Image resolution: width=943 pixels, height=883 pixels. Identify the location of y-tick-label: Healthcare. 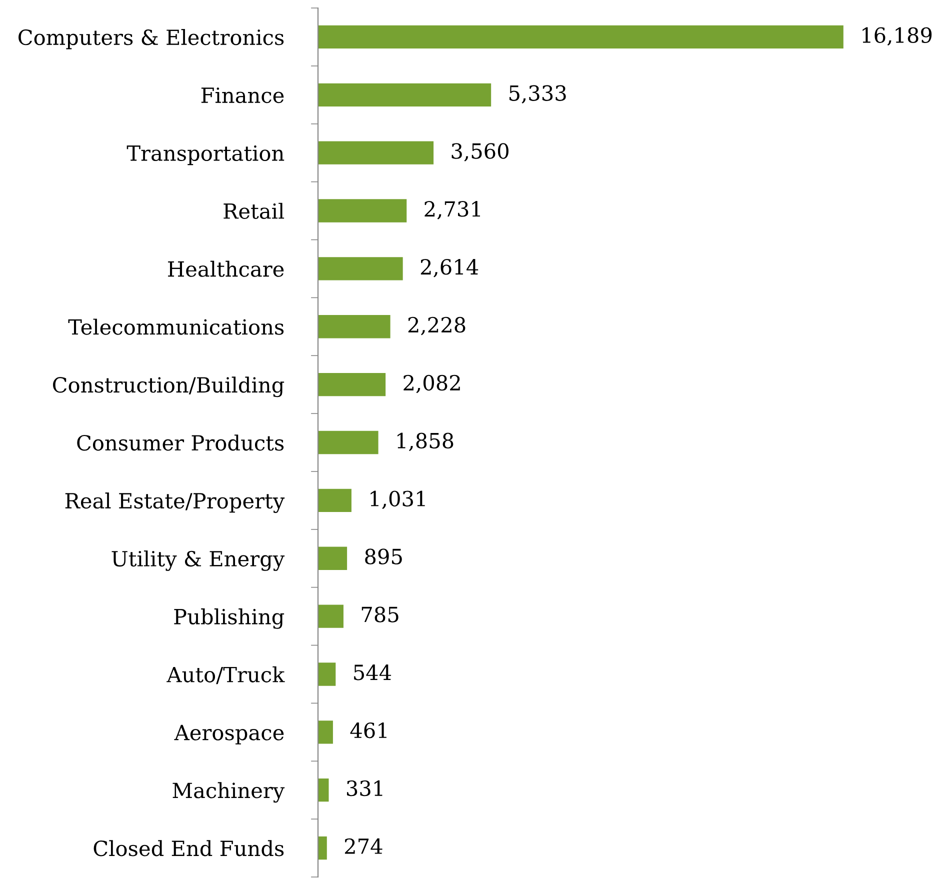
(226, 268).